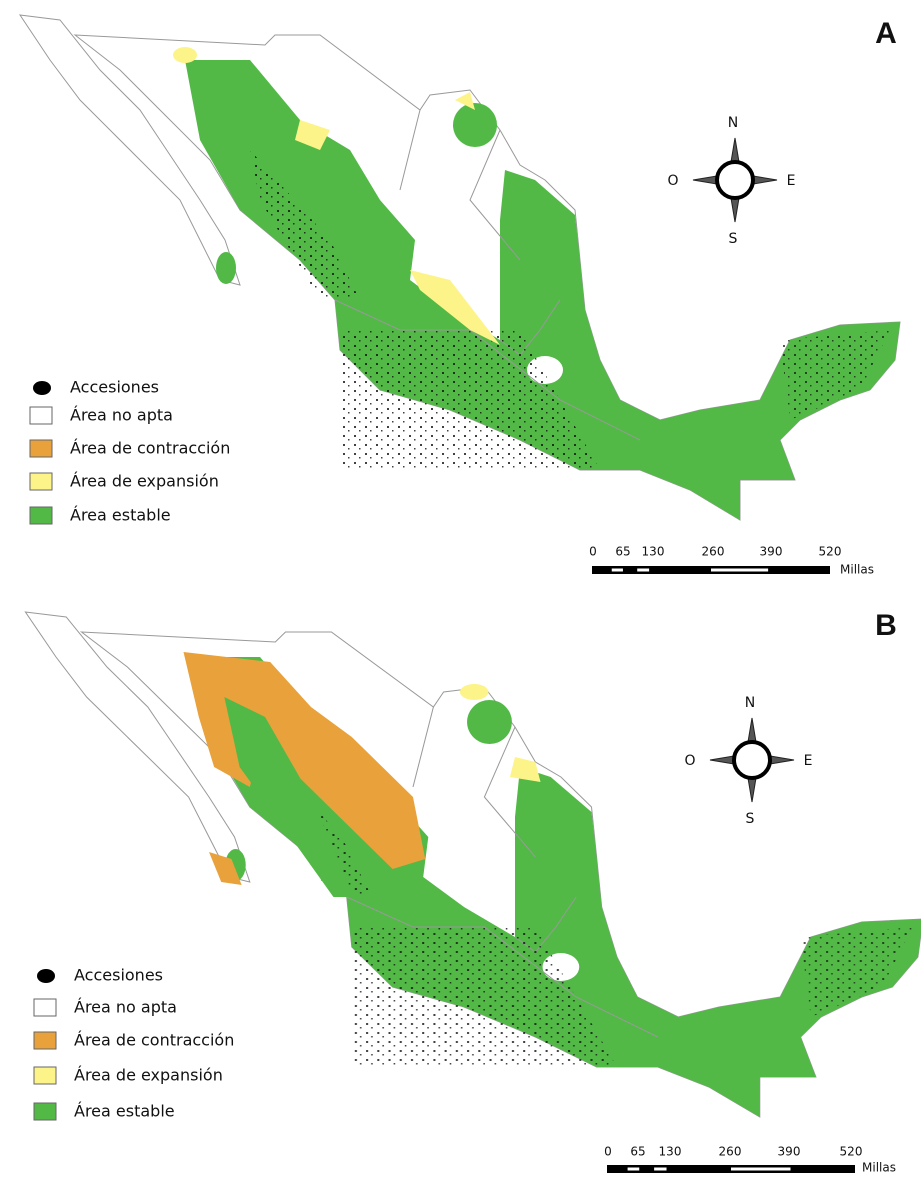  What do you see at coordinates (886, 625) in the screenshot?
I see `panel-label: B` at bounding box center [886, 625].